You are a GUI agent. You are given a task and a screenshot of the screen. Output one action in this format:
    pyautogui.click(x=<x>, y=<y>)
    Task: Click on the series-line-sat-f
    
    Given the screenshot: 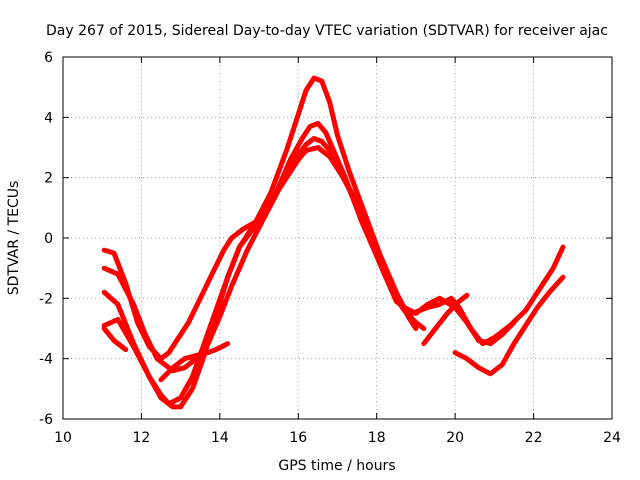 What is the action you would take?
    pyautogui.click(x=194, y=362)
    